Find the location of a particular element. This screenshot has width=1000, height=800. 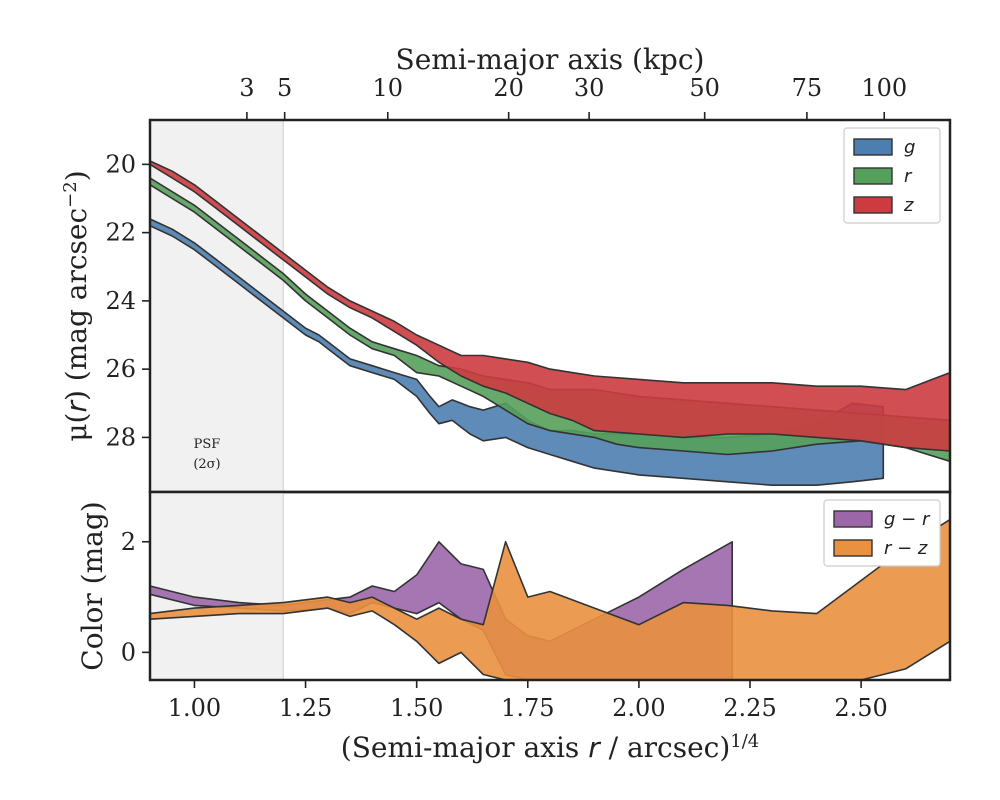

psf-label-line-1: PSF is located at coordinates (207, 444).